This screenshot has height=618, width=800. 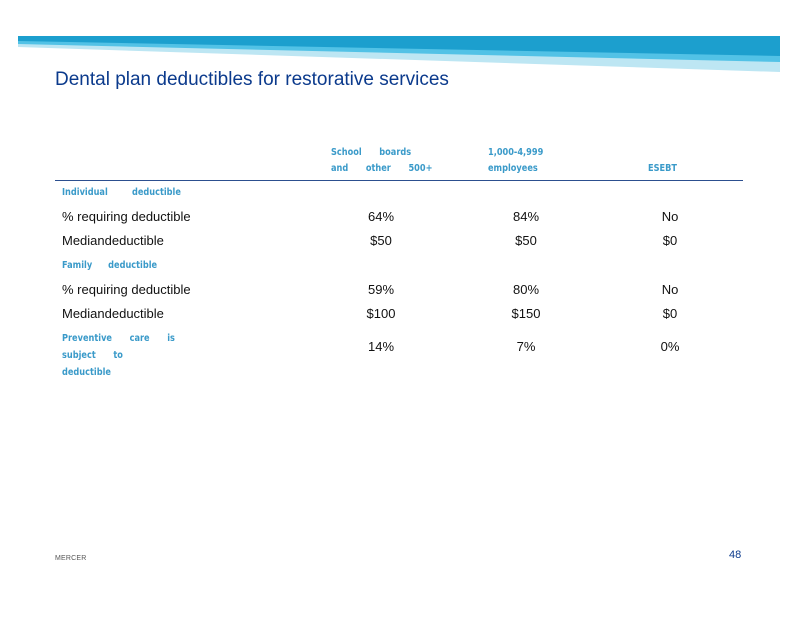 What do you see at coordinates (110, 265) in the screenshot?
I see `section-family-deductible: Family deductible` at bounding box center [110, 265].